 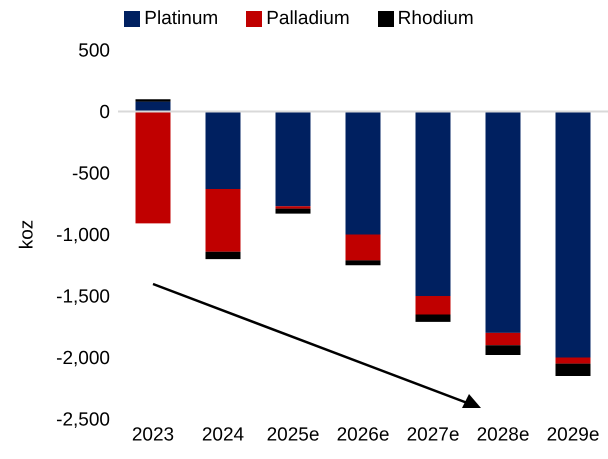 What do you see at coordinates (153, 435) in the screenshot?
I see `x-tick-label: 2023` at bounding box center [153, 435].